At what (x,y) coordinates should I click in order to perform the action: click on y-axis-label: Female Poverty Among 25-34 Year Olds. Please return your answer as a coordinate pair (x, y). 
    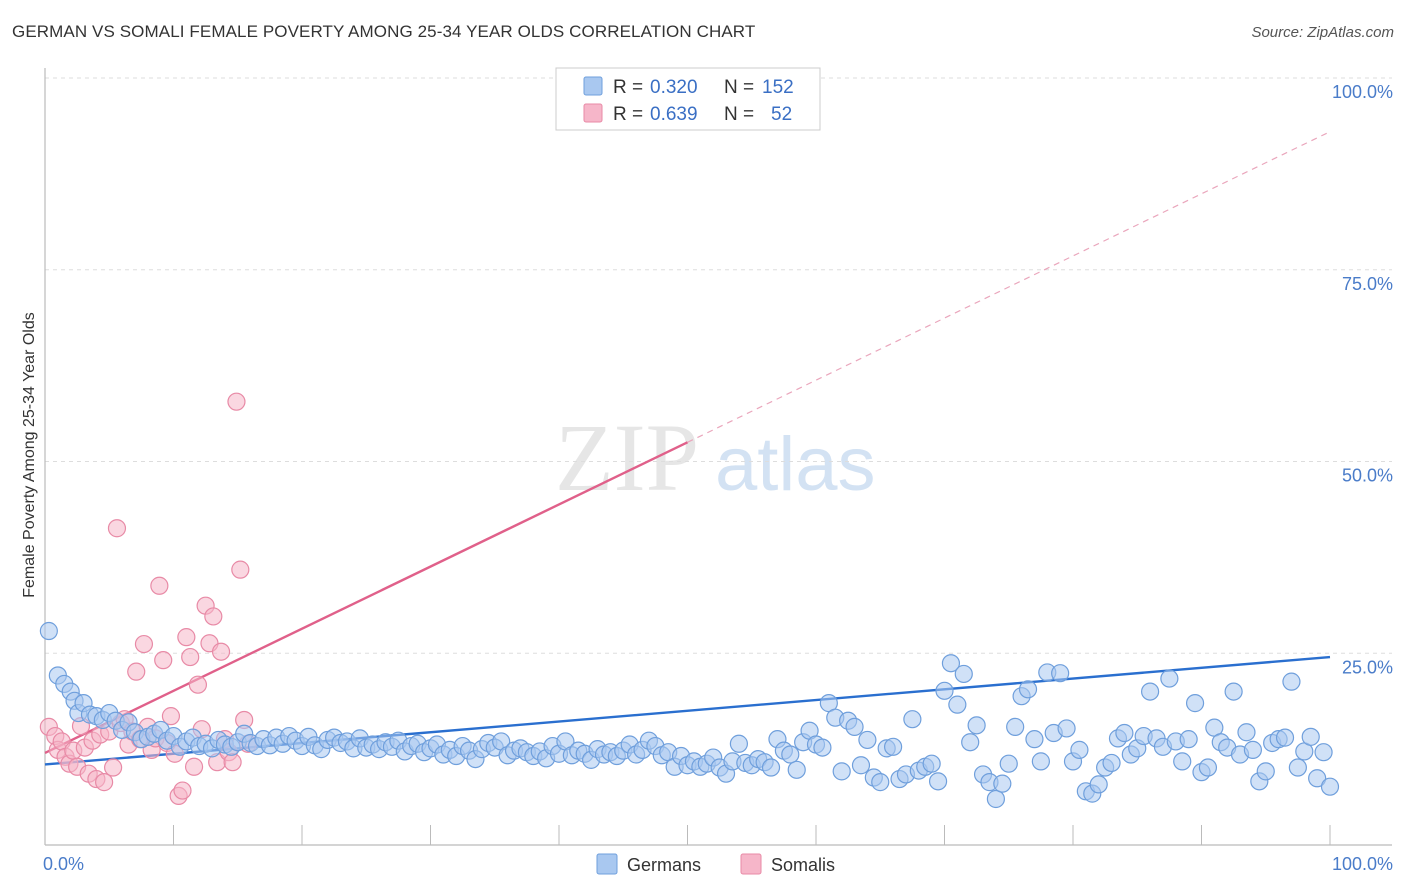
    Looking at the image, I should click on (29, 455).